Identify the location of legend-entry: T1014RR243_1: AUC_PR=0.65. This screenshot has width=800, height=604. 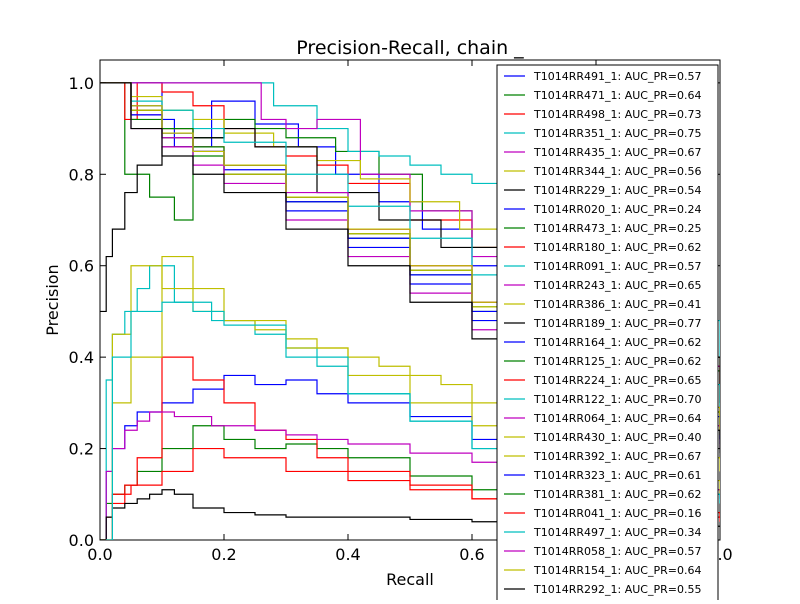
(617, 285).